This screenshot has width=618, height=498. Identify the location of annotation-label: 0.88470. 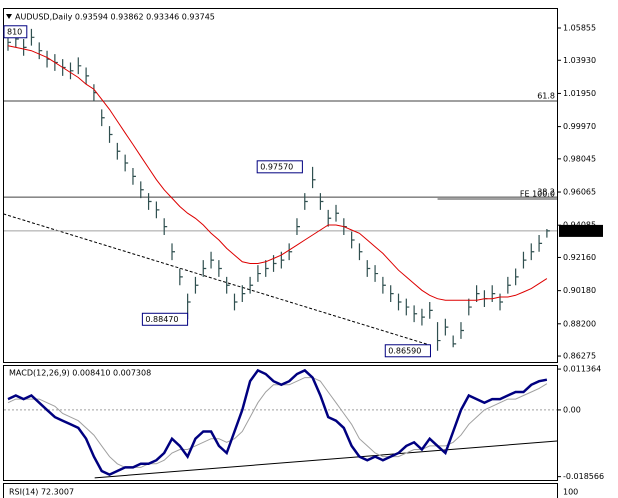
(161, 319).